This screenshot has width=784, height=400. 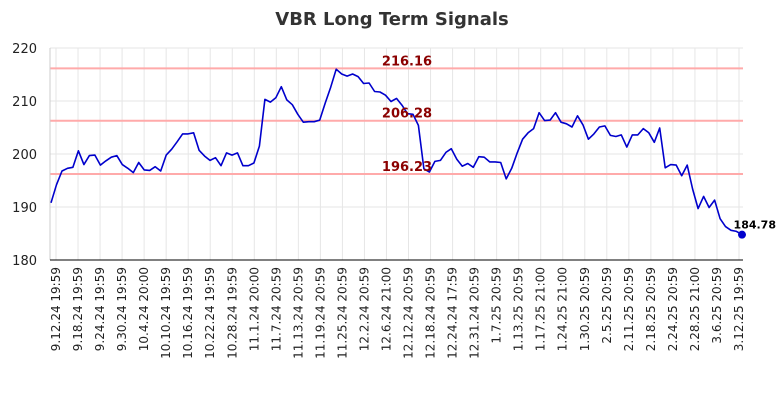 What do you see at coordinates (739, 309) in the screenshot?
I see `x-tick-label: 3.12.25 19:59` at bounding box center [739, 309].